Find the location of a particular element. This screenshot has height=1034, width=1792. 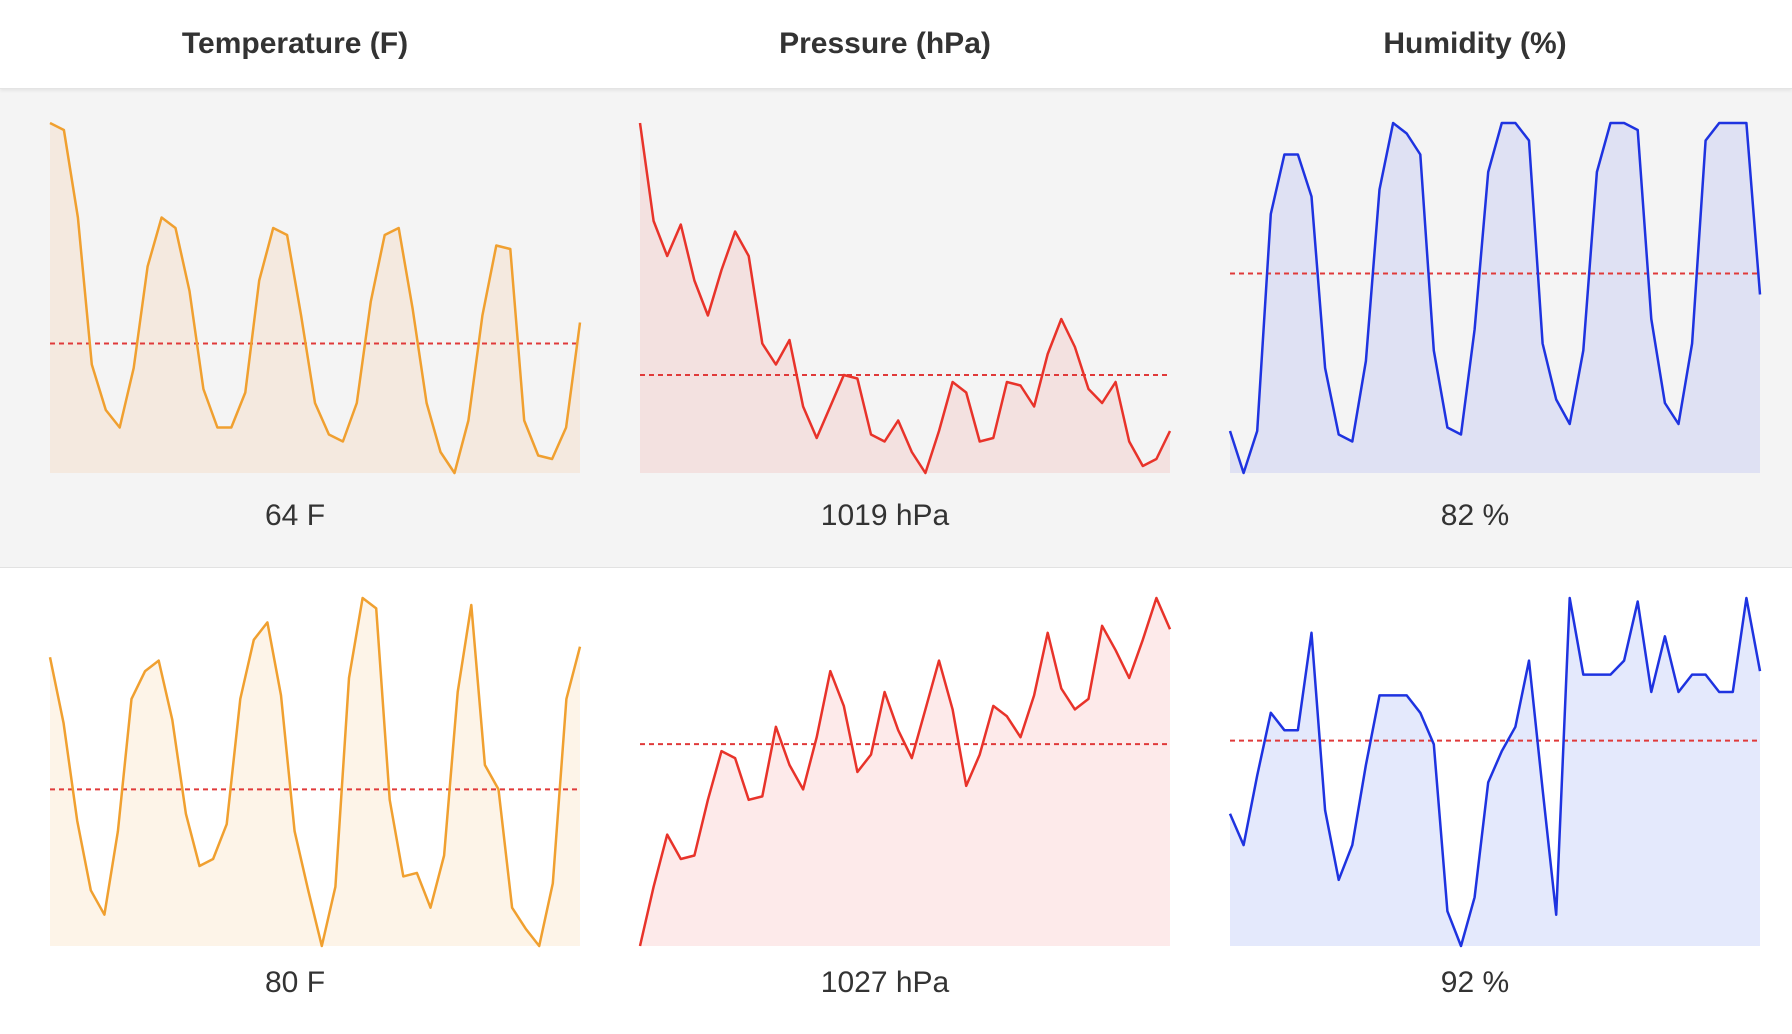

pressure-reading: 1027 hPa is located at coordinates (885, 982).